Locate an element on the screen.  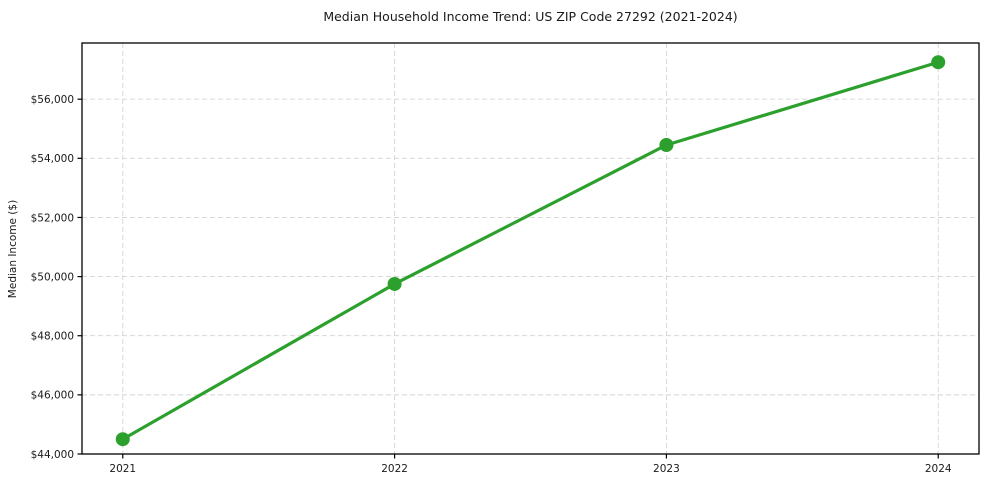
x-tick-label: 2023 is located at coordinates (666, 469).